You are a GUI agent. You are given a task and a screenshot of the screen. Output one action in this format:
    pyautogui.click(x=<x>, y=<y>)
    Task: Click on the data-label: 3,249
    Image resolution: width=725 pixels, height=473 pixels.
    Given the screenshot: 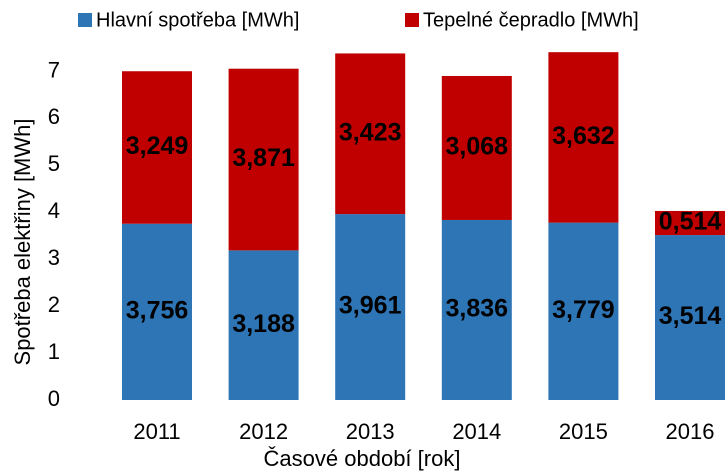 What is the action you would take?
    pyautogui.click(x=157, y=146)
    